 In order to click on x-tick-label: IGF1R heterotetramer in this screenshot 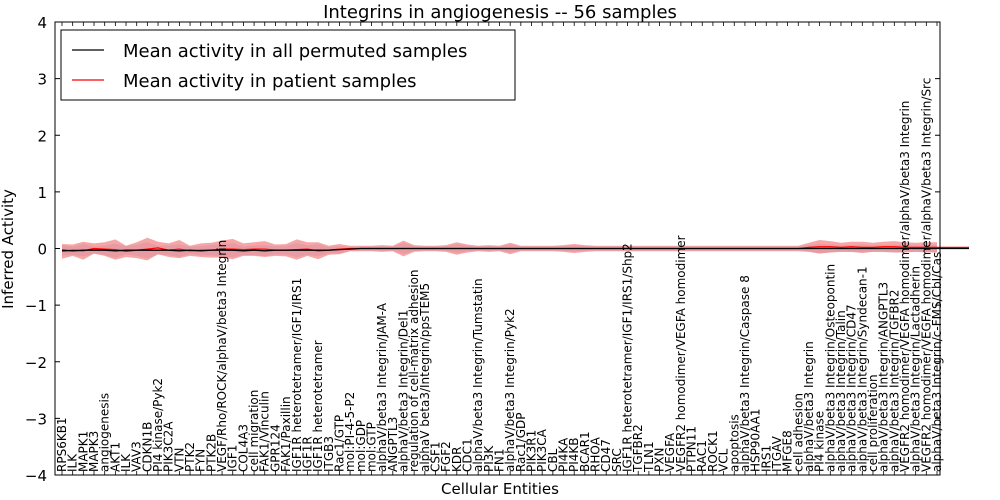, I will do `click(318, 406)`.